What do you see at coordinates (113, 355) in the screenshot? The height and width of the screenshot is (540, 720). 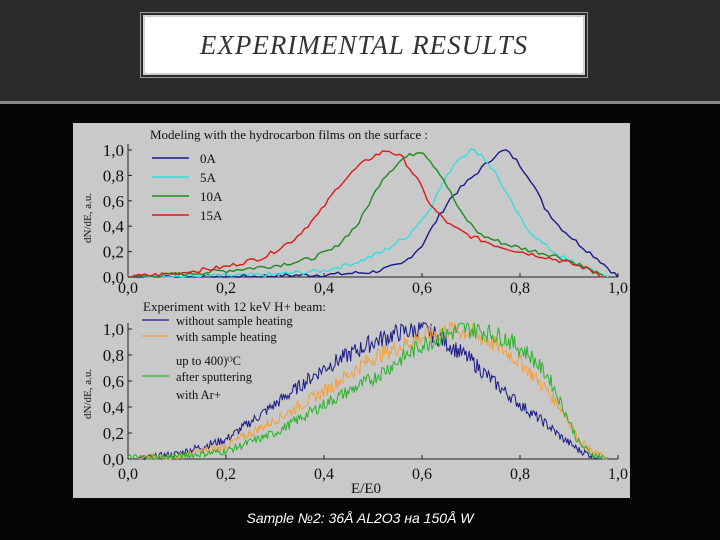 I see `bottom-y-tick-label: 0,8` at bounding box center [113, 355].